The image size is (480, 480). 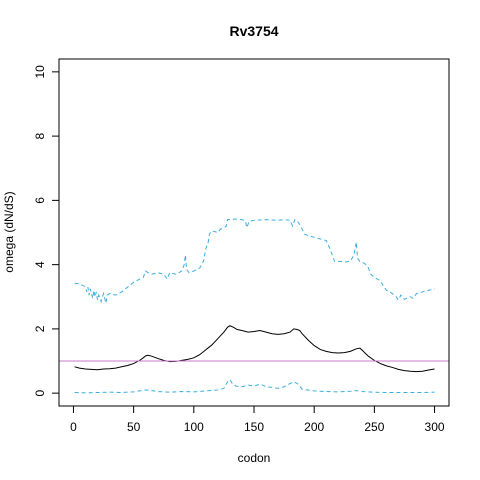 I want to click on y-tick-label: 2, so click(x=40, y=328).